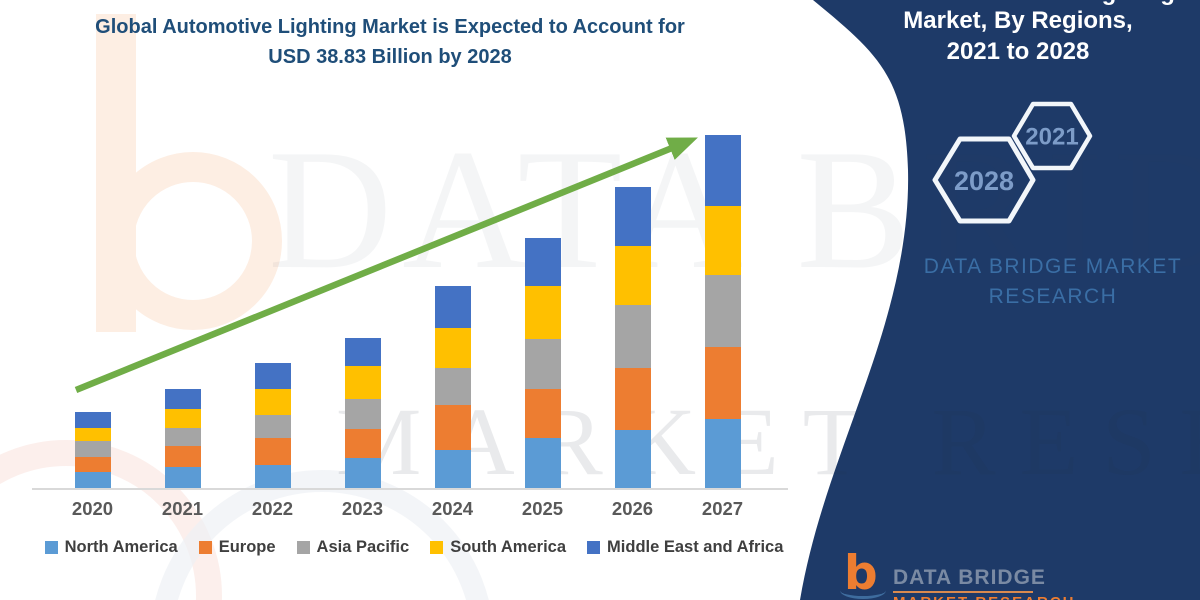 This screenshot has height=600, width=1200. Describe the element at coordinates (768, 441) in the screenshot. I see `watermark-market-research: MARKET RESEARCH` at that location.